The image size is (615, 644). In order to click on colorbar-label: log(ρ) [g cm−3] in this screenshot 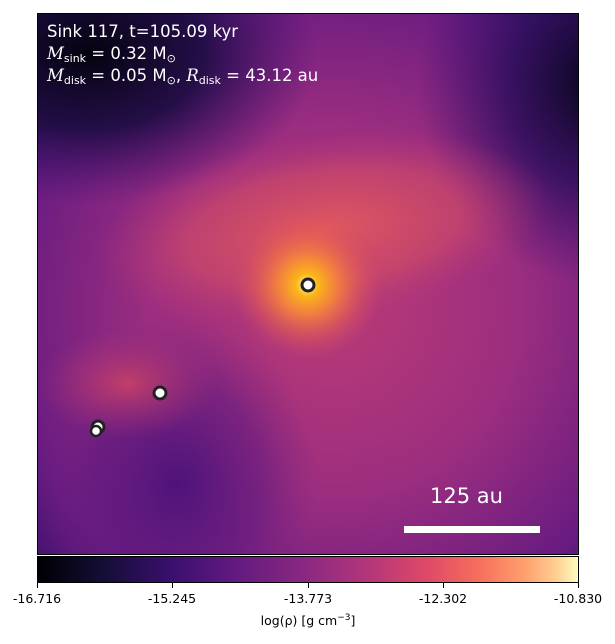, I will do `click(308, 620)`.